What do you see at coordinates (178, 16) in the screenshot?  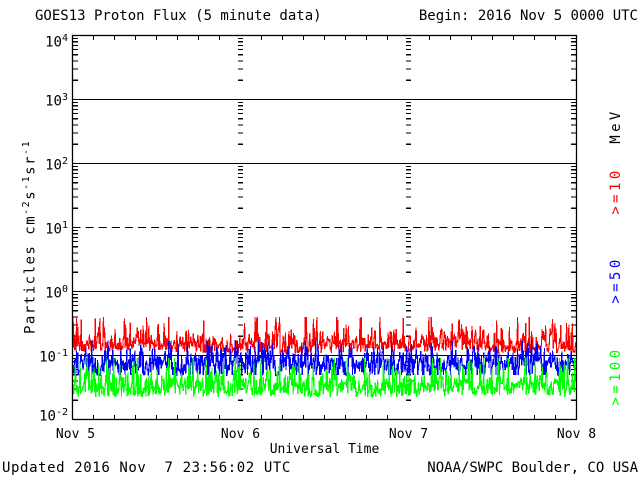 I see `chart-title: GOES13 Proton Flux (5 minute data)` at bounding box center [178, 16].